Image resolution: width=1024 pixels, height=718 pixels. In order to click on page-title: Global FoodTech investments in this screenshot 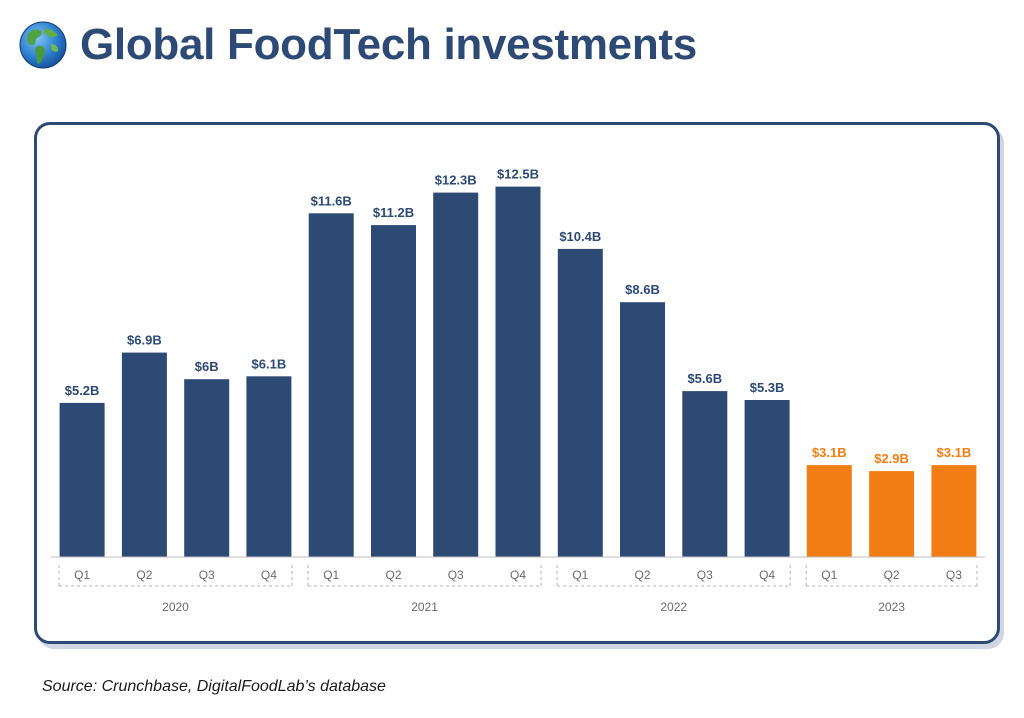, I will do `click(388, 44)`.